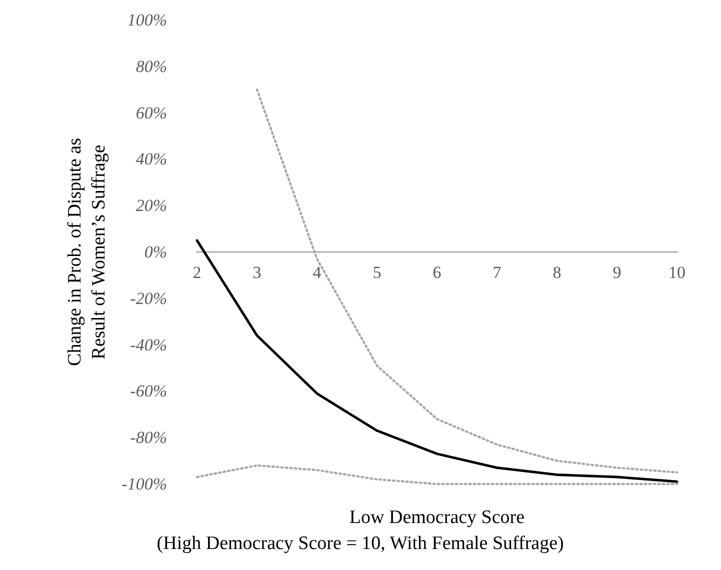 Image resolution: width=721 pixels, height=570 pixels. What do you see at coordinates (617, 272) in the screenshot?
I see `x-tick-label: 9` at bounding box center [617, 272].